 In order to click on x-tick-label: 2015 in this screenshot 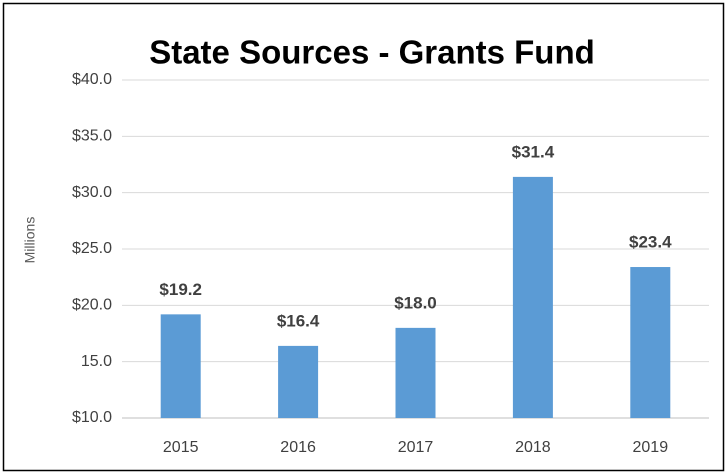, I will do `click(181, 447)`.